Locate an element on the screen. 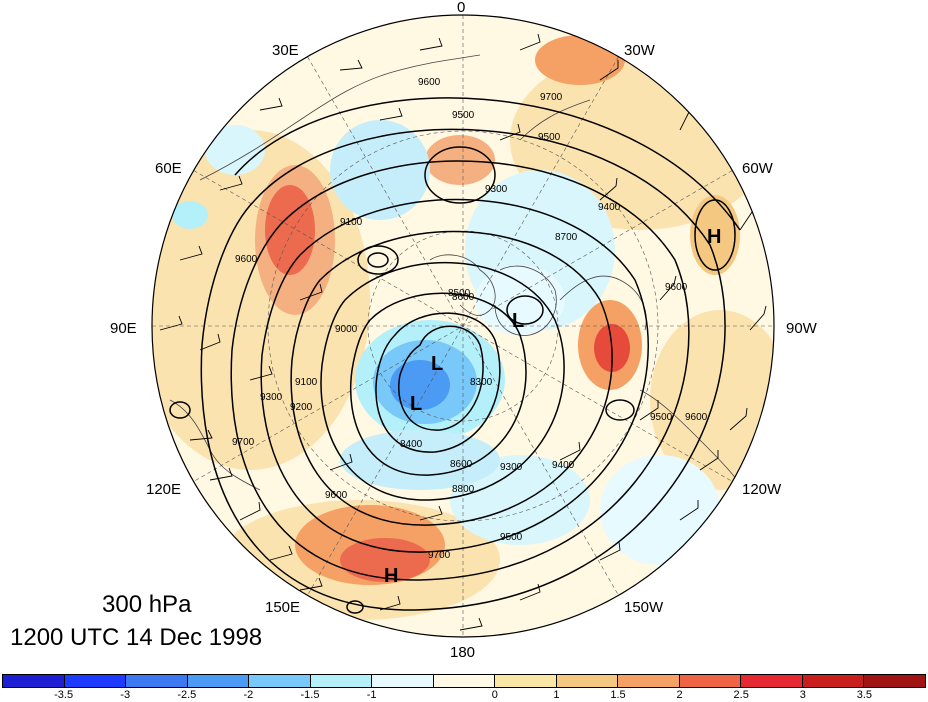 The width and height of the screenshot is (928, 702). contour-label: 8500 is located at coordinates (459, 293).